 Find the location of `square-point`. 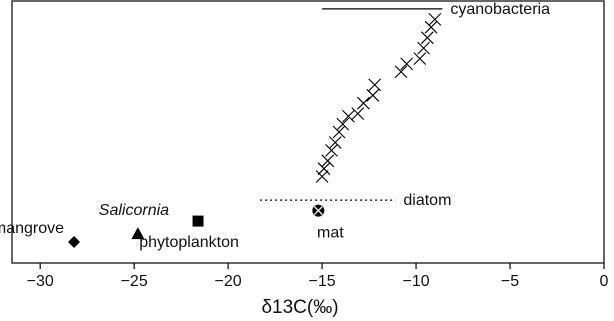

square-point is located at coordinates (198, 221).